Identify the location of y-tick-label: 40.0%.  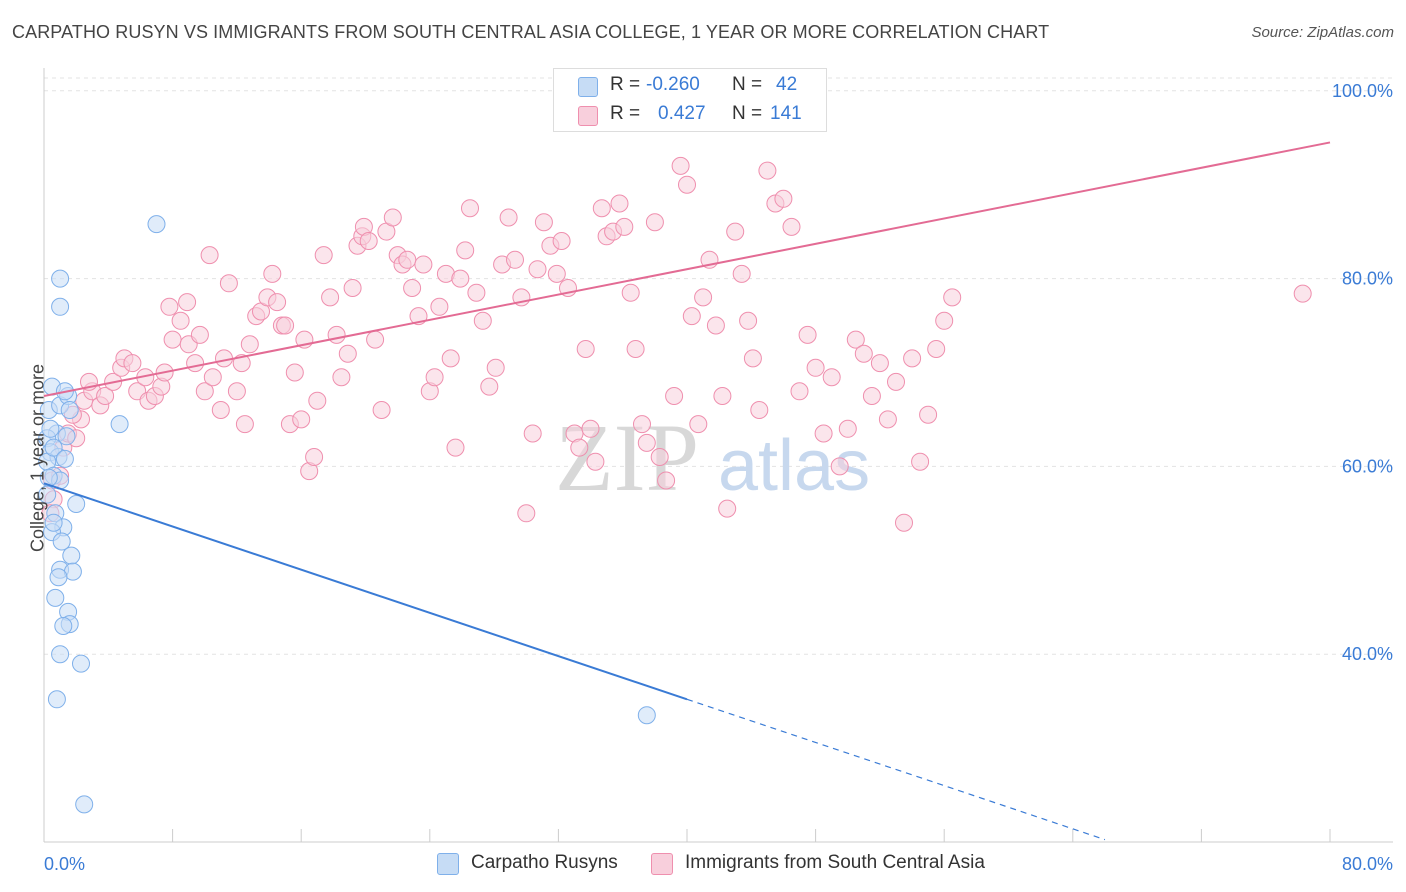
(1367, 654).